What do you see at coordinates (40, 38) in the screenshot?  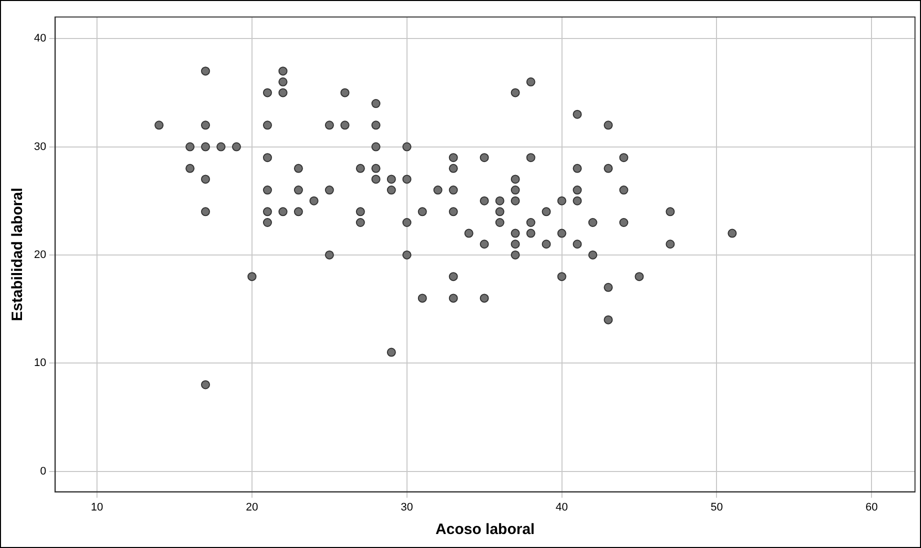 I see `y-tick-label: 40` at bounding box center [40, 38].